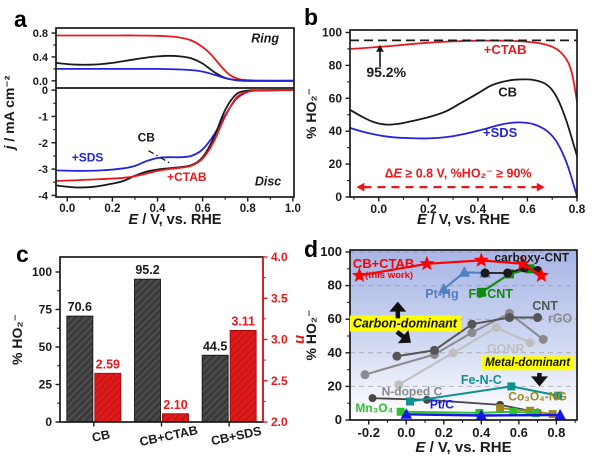  What do you see at coordinates (442, 405) in the screenshot?
I see `series-label: Pt/C` at bounding box center [442, 405].